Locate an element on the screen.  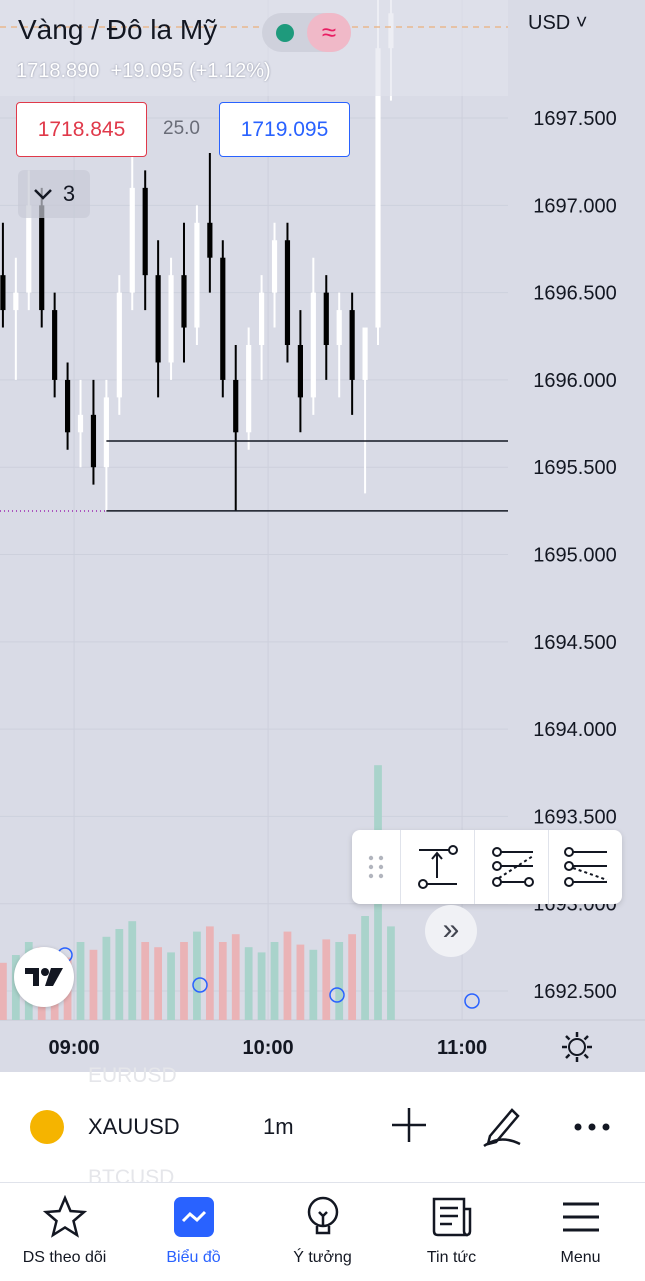
fib-extension-tool is located at coordinates (585, 867).